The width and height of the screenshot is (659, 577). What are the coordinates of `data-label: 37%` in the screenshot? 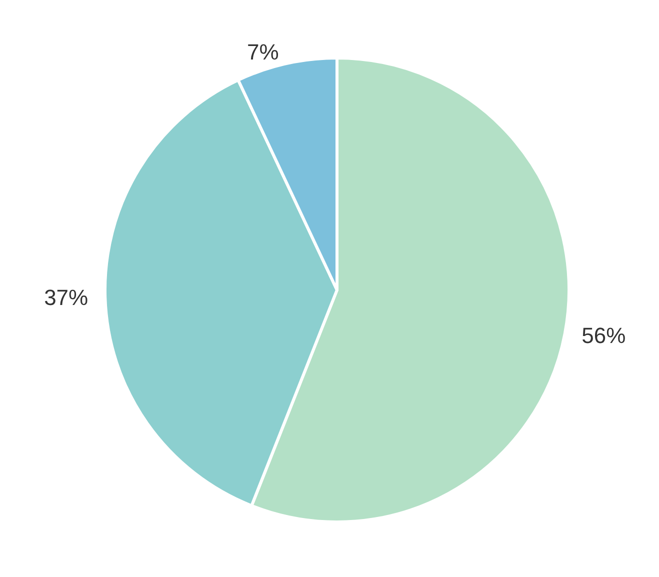 It's located at (66, 297).